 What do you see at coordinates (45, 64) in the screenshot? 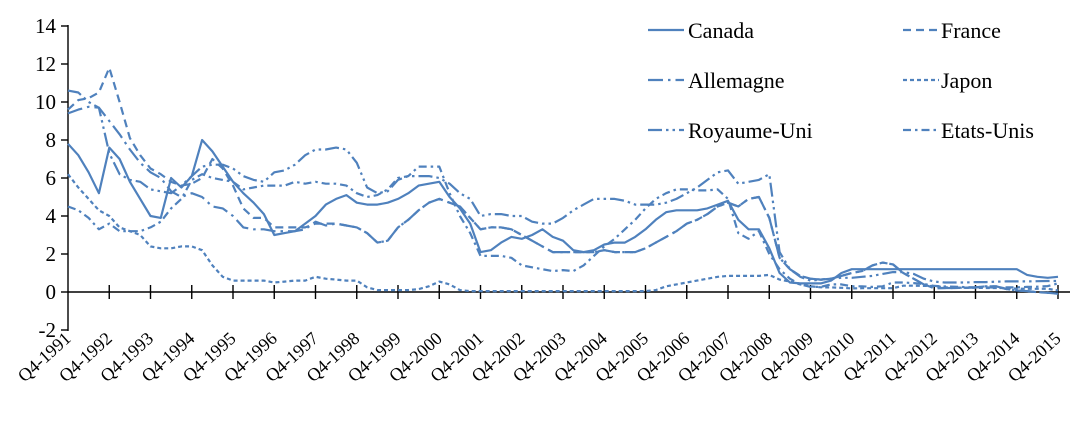
I see `y-tick-label: 12` at bounding box center [45, 64].